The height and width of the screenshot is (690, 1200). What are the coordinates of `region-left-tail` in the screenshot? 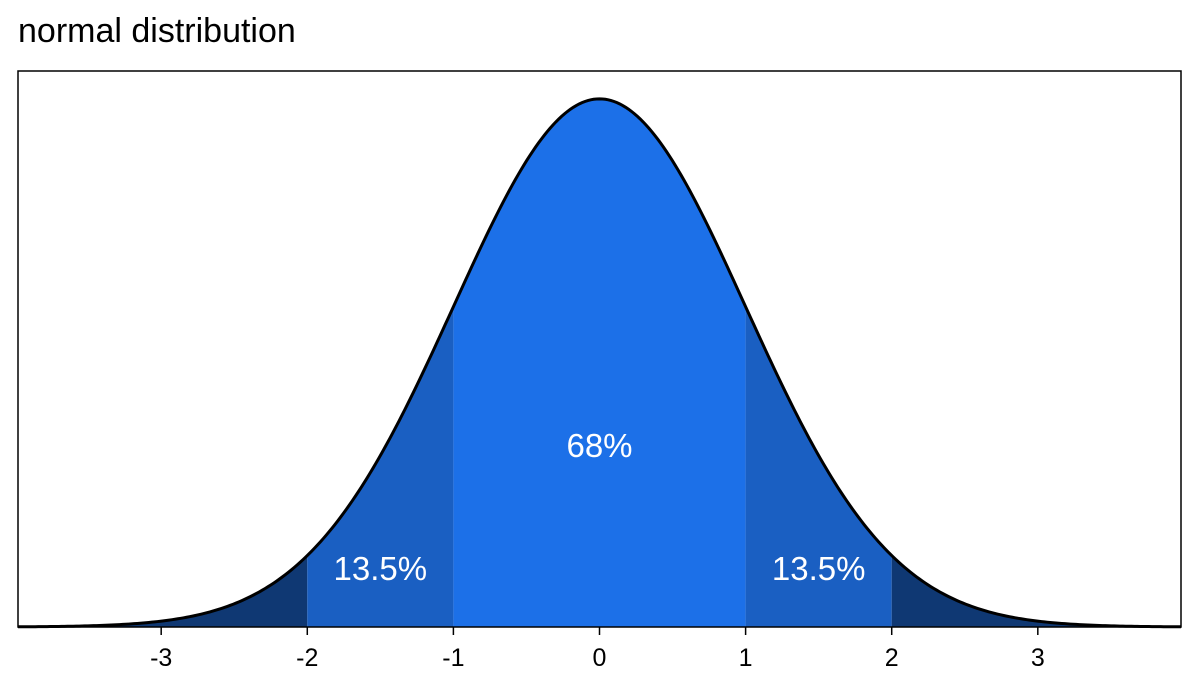 It's located at (163, 591).